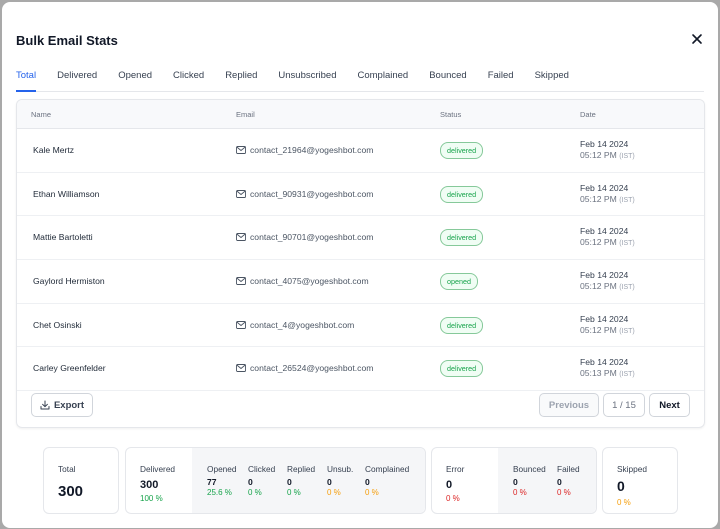 This screenshot has width=720, height=529. What do you see at coordinates (54, 150) in the screenshot?
I see `recipient-name: Kale Mertz` at bounding box center [54, 150].